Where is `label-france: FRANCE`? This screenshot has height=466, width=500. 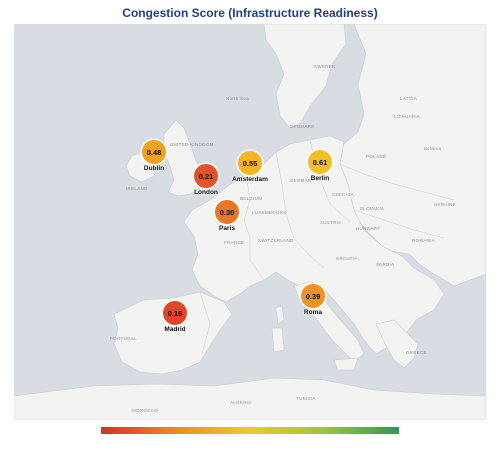 label-france: FRANCE is located at coordinates (234, 242).